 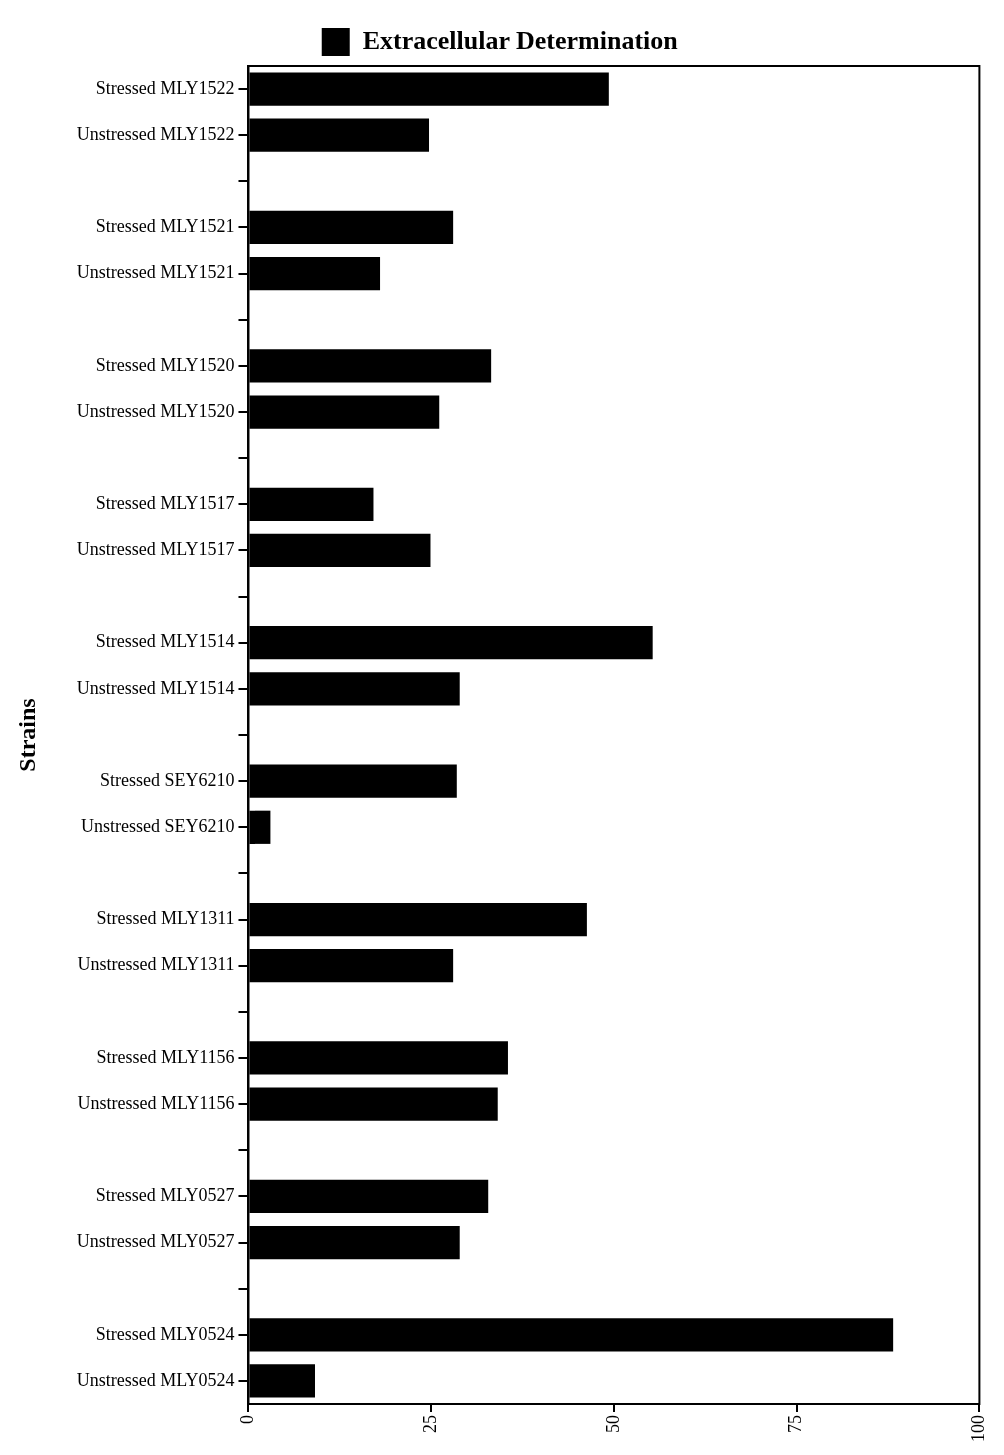 I want to click on x-tick-label: 50, so click(x=612, y=1424).